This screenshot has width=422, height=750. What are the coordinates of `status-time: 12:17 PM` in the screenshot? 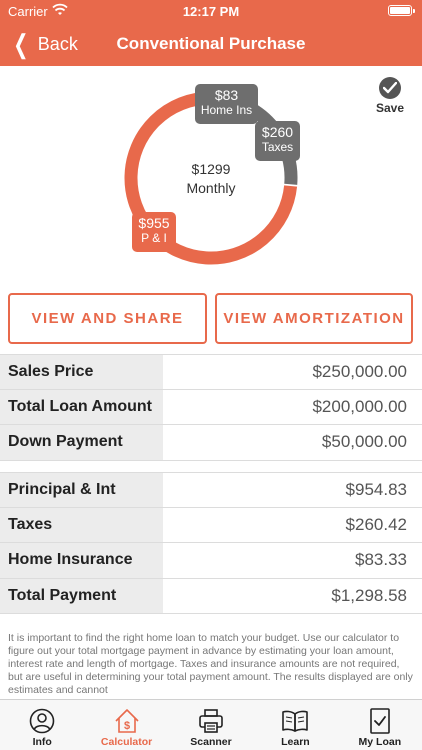 It's located at (211, 11).